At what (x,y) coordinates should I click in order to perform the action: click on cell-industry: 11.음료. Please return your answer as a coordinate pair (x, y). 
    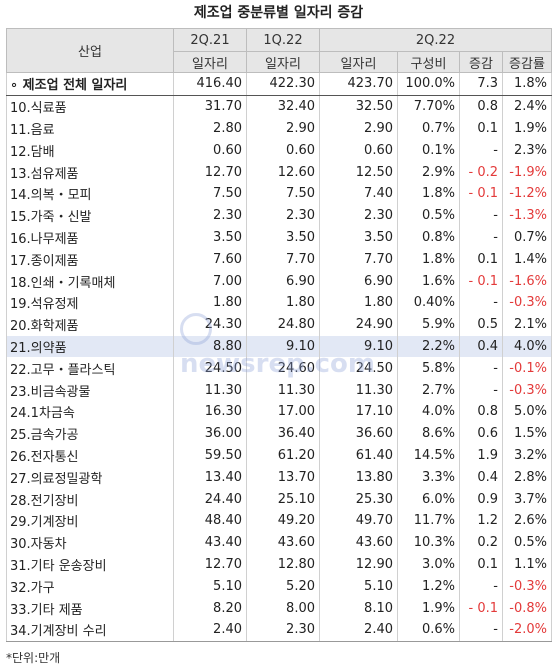
    Looking at the image, I should click on (90, 128).